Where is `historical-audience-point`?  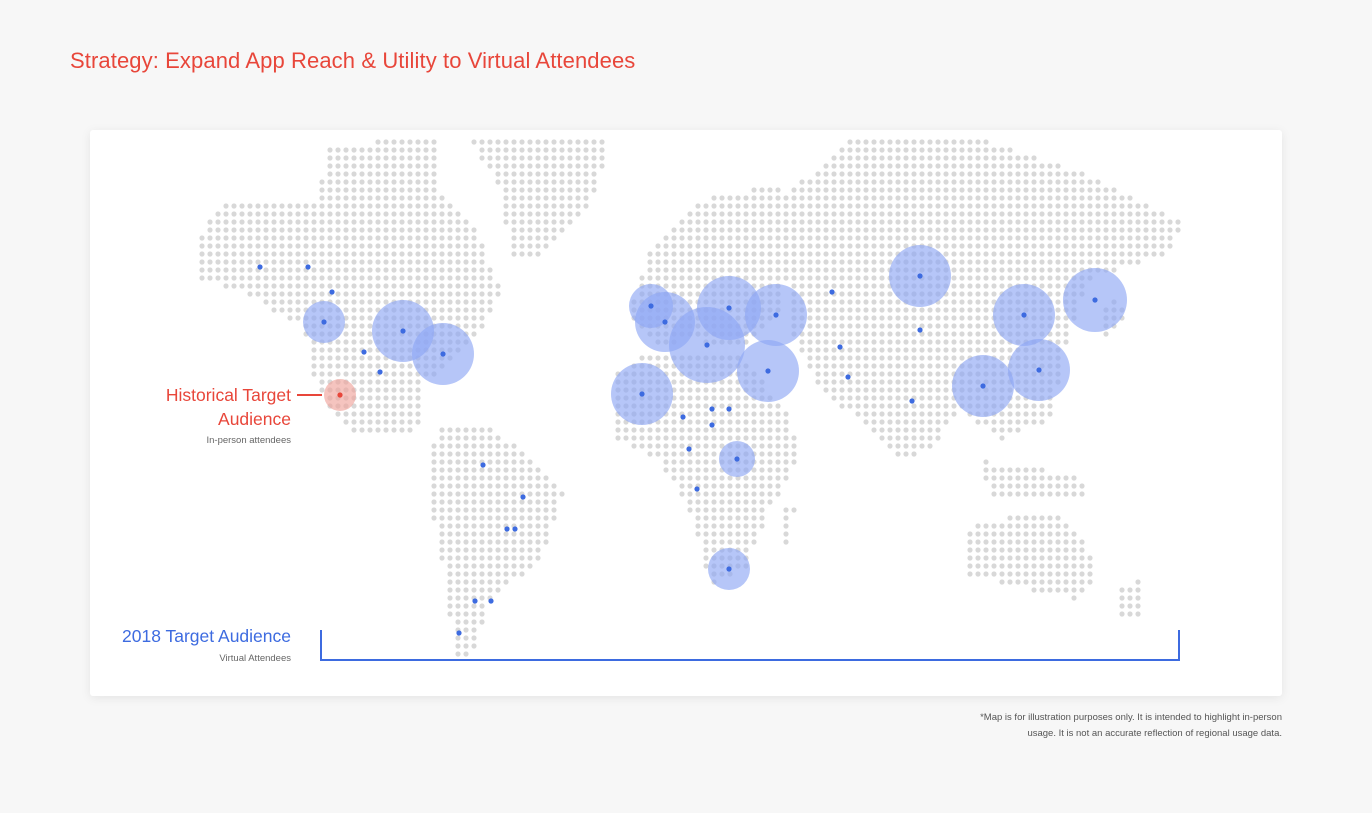
historical-audience-point is located at coordinates (340, 395).